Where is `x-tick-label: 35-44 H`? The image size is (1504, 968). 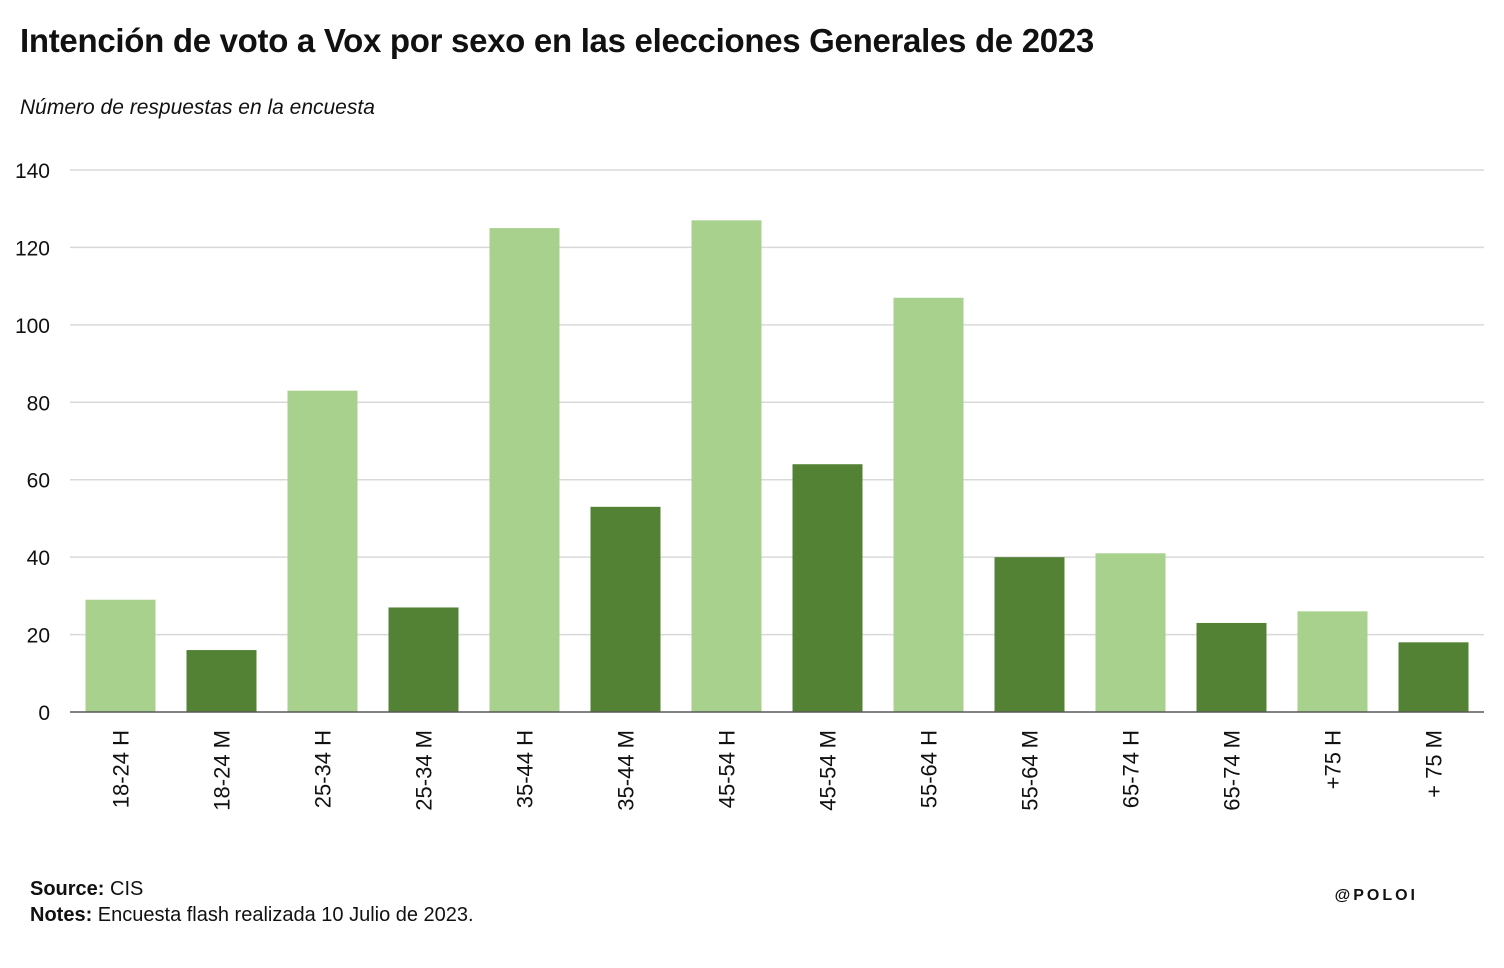 x-tick-label: 35-44 H is located at coordinates (525, 769).